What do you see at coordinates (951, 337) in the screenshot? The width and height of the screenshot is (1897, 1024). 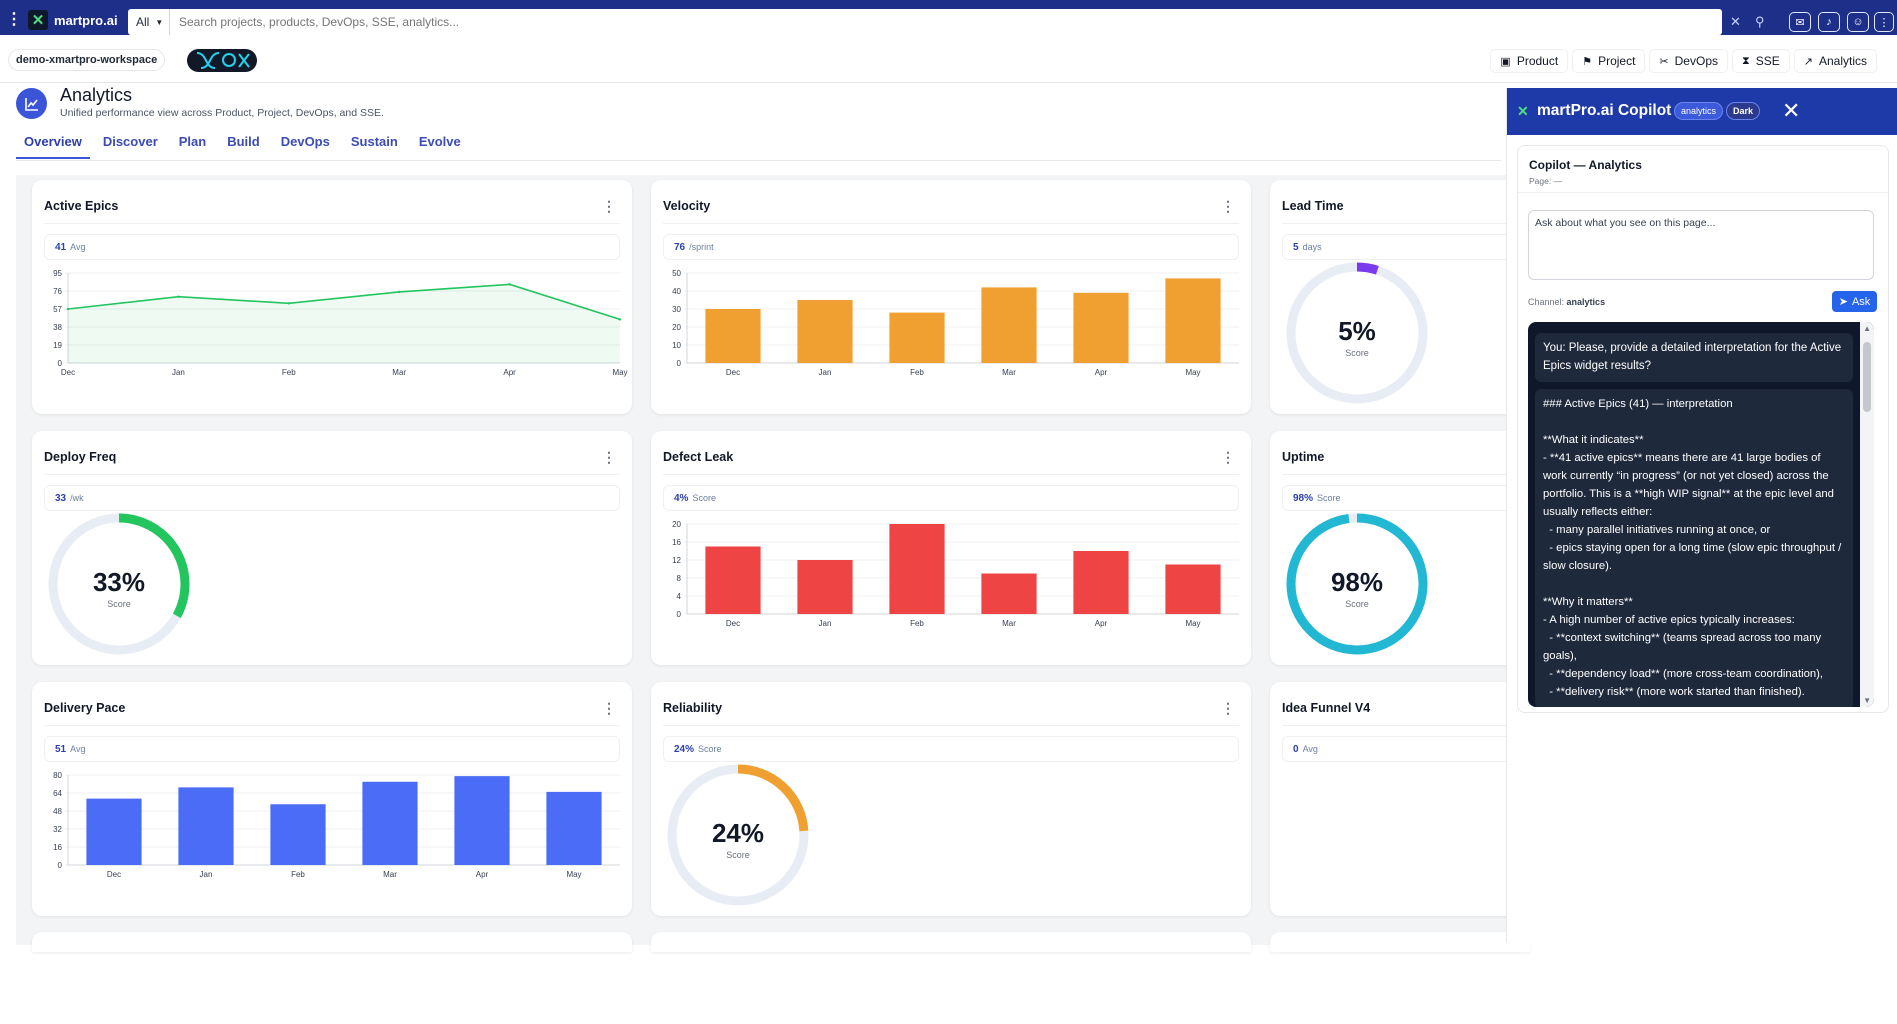 I see `velocity-chart: 0 10 20 30 40 50 Dec Jan Feb Mar Apr May` at bounding box center [951, 337].